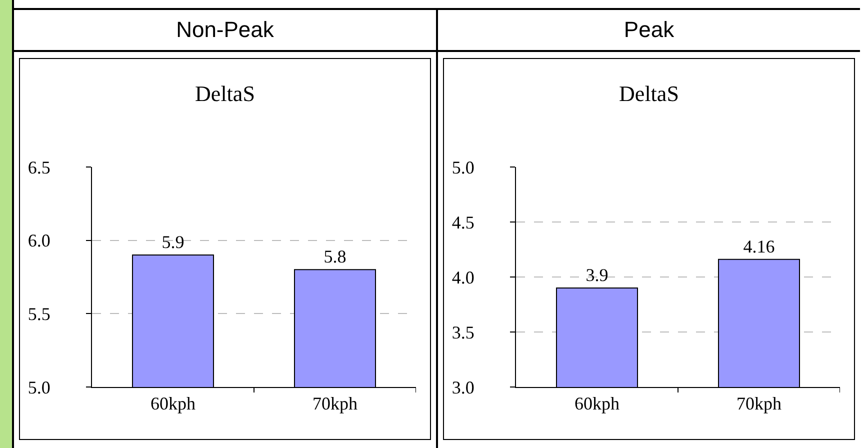 This screenshot has width=861, height=448. I want to click on y-tick-label: 4.0, so click(463, 277).